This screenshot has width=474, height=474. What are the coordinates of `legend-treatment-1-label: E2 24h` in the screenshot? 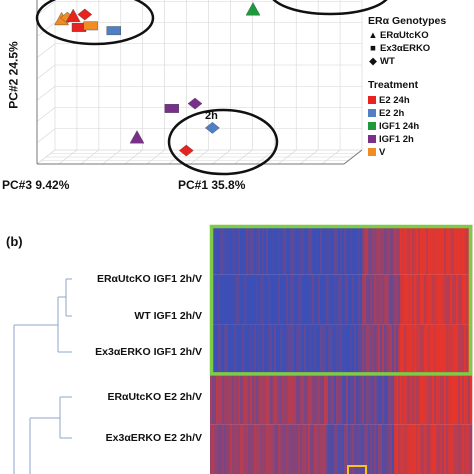 It's located at (394, 100).